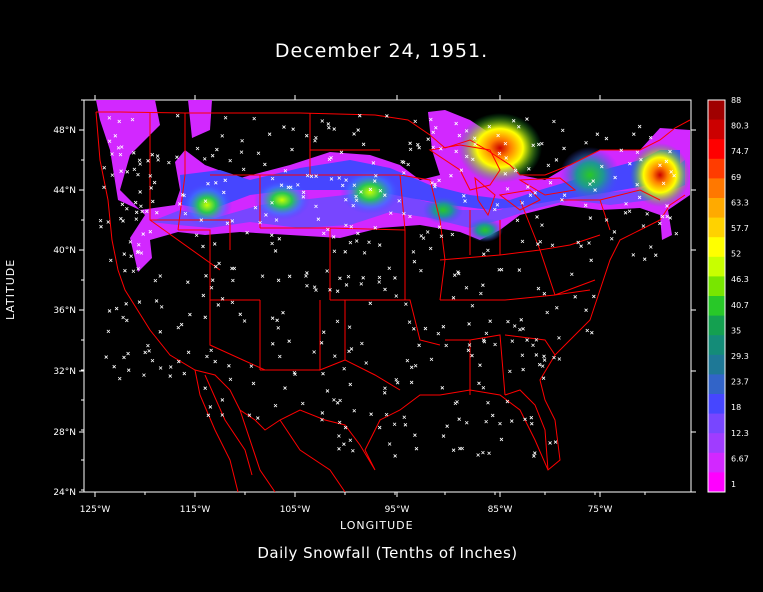 Image resolution: width=763 pixels, height=592 pixels. What do you see at coordinates (295, 510) in the screenshot?
I see `longitude-tick-label: 105°W` at bounding box center [295, 510].